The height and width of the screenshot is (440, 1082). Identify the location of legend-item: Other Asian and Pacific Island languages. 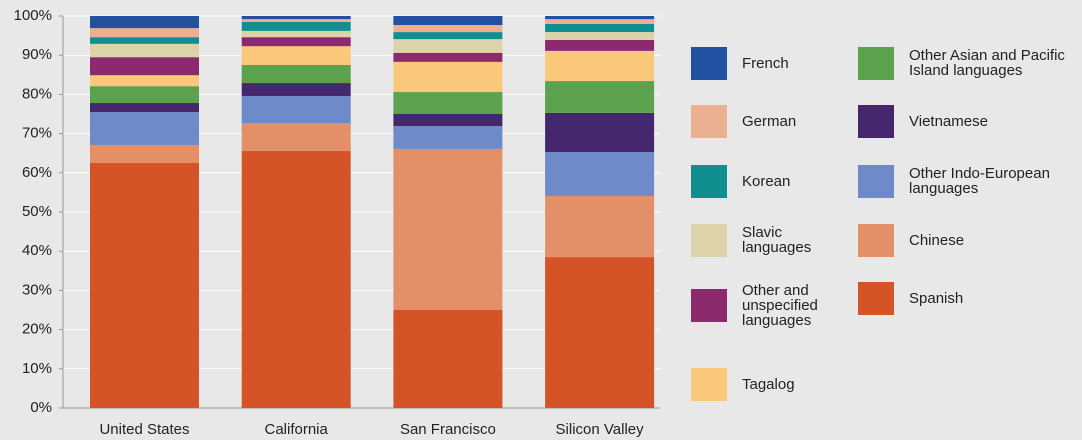
(969, 63).